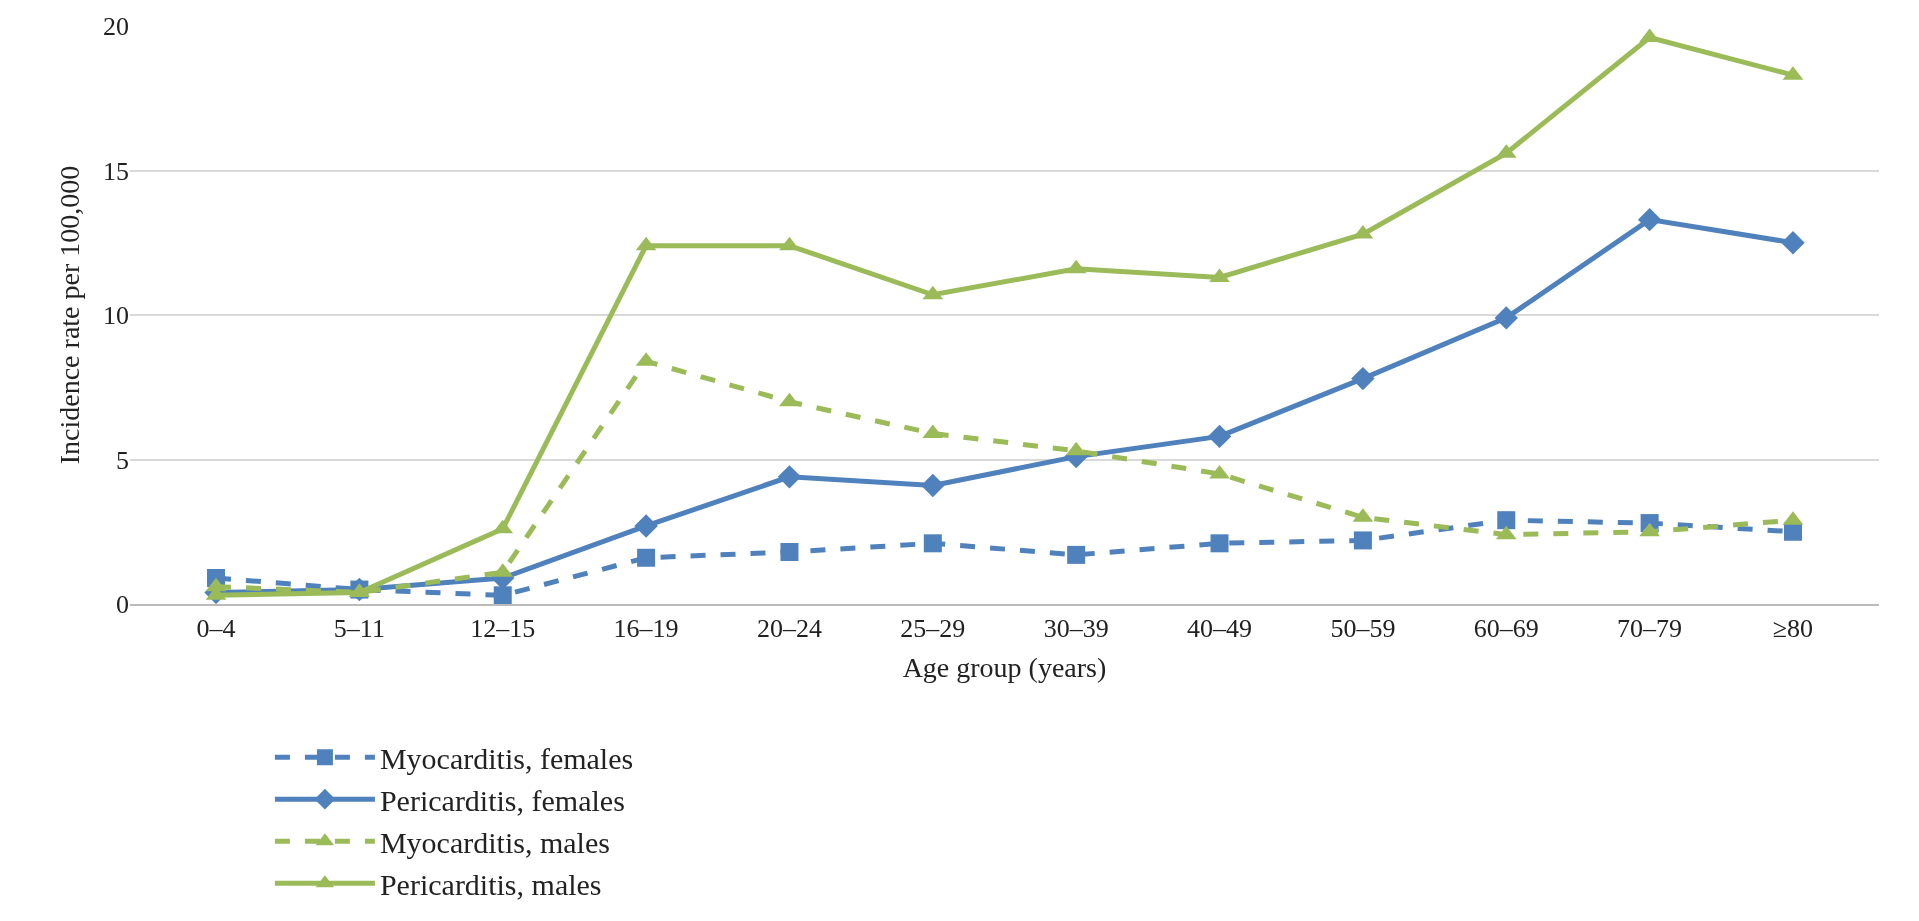  What do you see at coordinates (933, 629) in the screenshot?
I see `x-tick-label: 25–29` at bounding box center [933, 629].